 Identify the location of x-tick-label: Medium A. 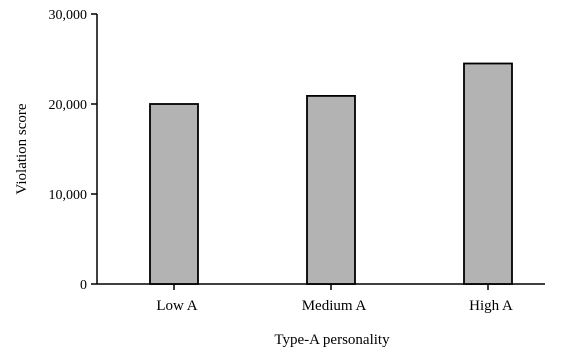
(334, 306).